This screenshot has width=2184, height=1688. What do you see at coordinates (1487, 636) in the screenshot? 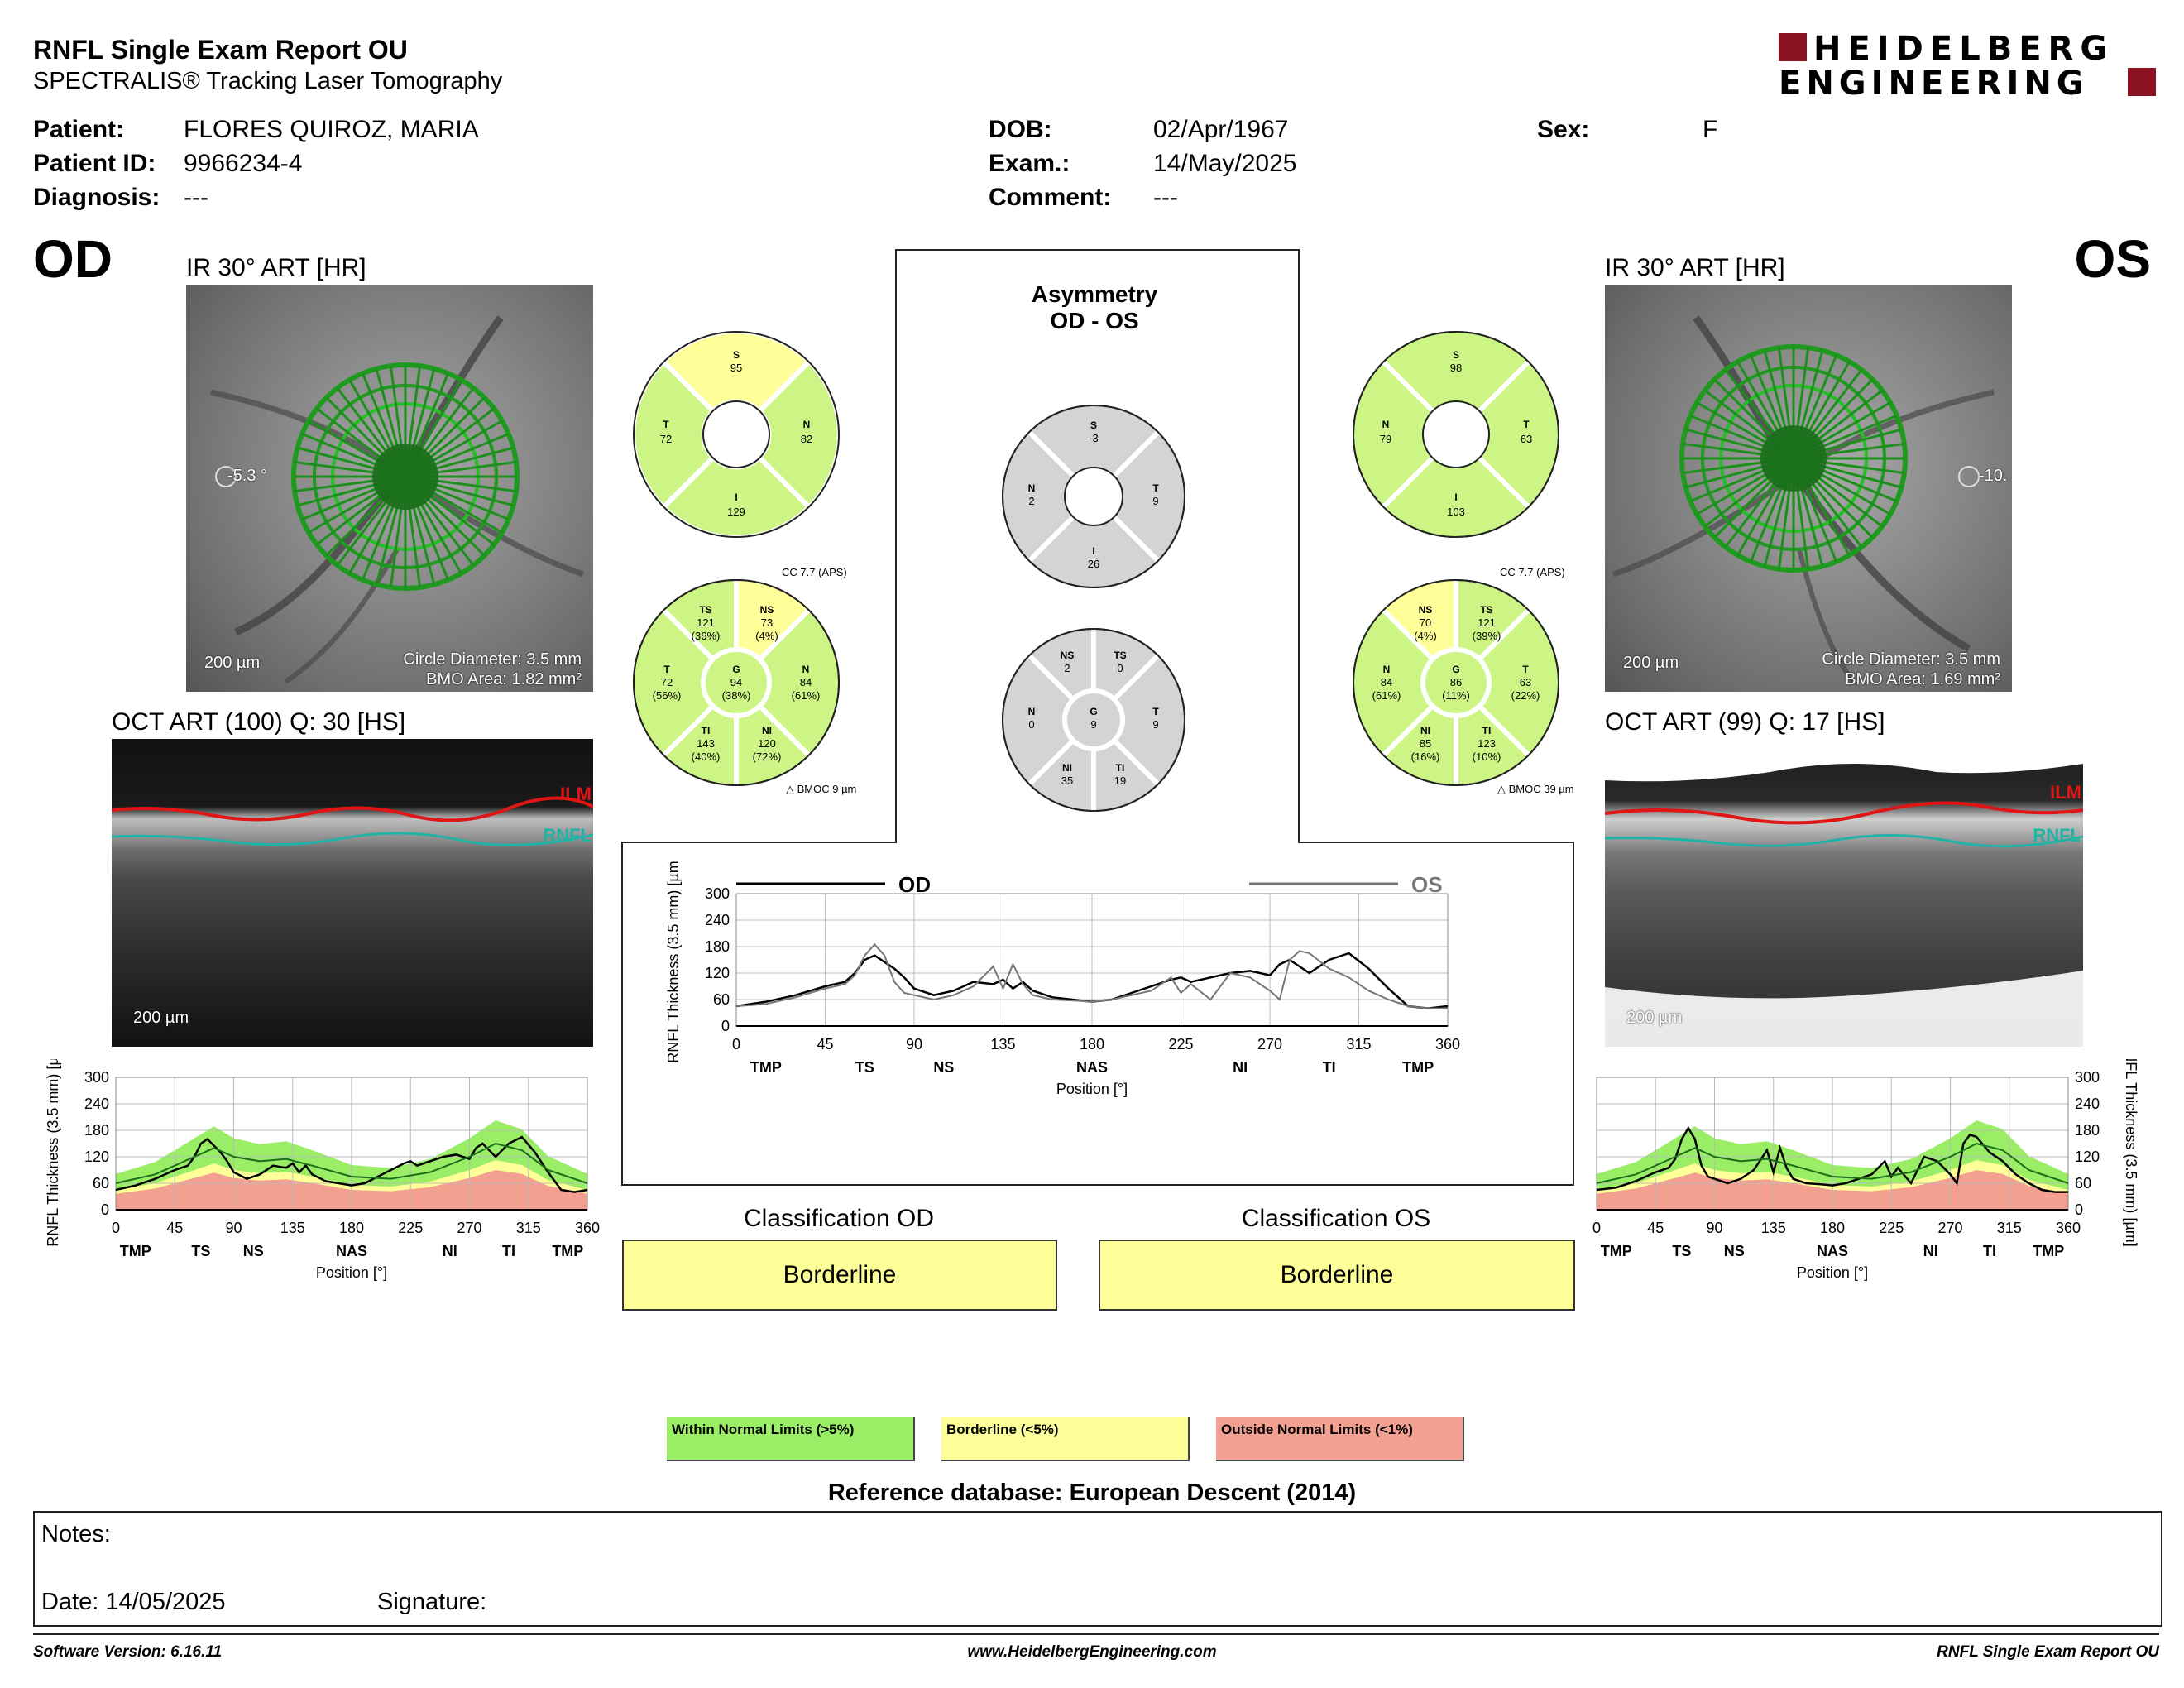
I see `os-ts-pct: (39%)` at bounding box center [1487, 636].